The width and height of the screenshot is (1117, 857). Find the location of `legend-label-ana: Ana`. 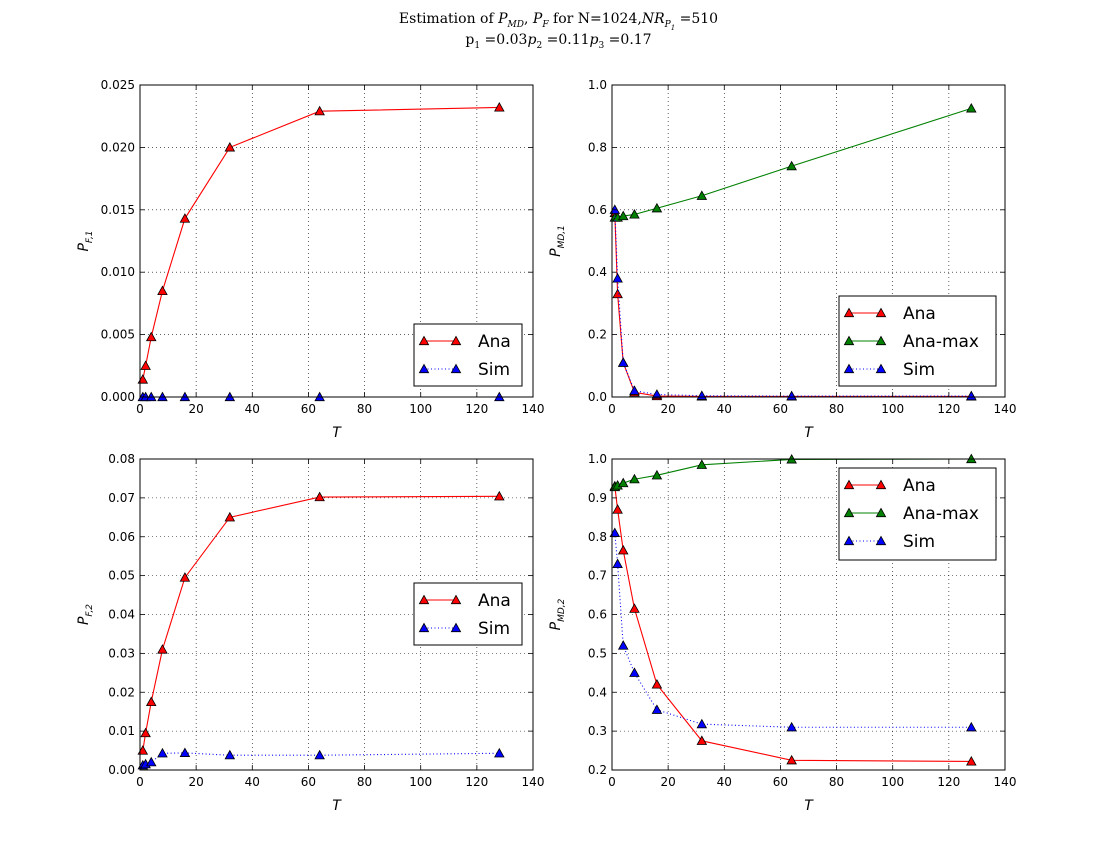

legend-label-ana: Ana is located at coordinates (919, 486).